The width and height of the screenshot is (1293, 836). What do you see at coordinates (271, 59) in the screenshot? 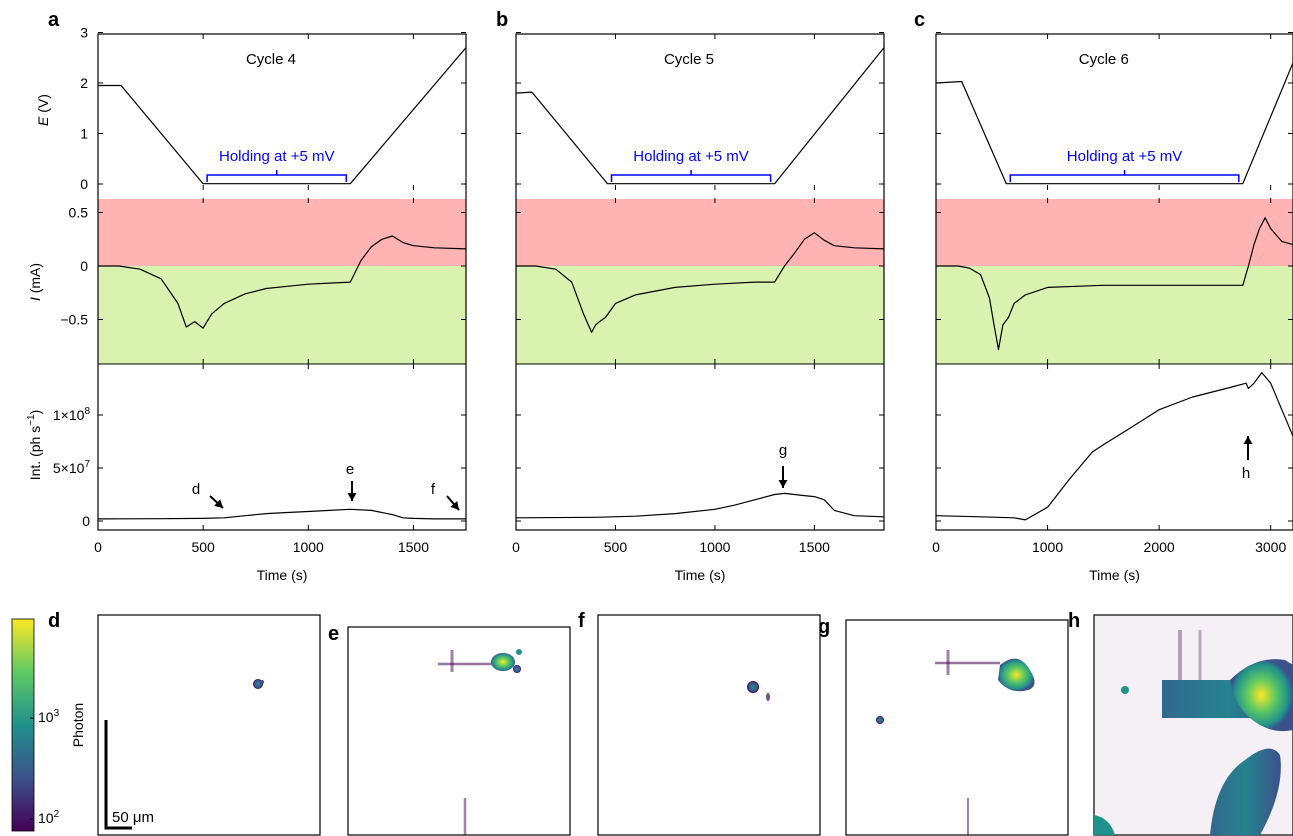
I see `cycle-title: Cycle 4` at bounding box center [271, 59].